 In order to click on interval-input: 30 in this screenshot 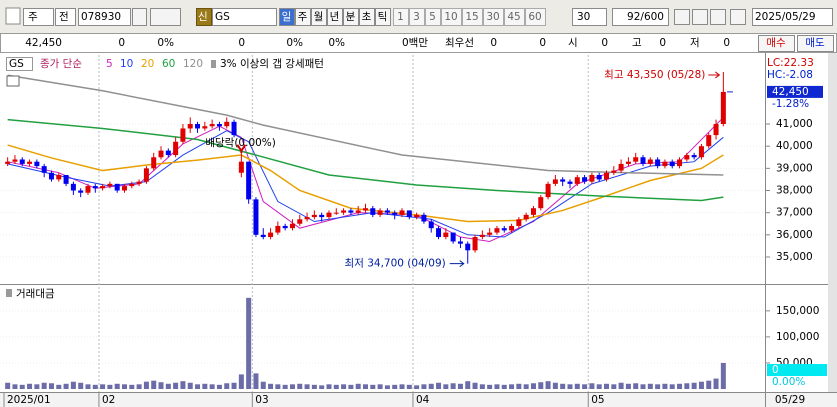, I will do `click(583, 17)`.